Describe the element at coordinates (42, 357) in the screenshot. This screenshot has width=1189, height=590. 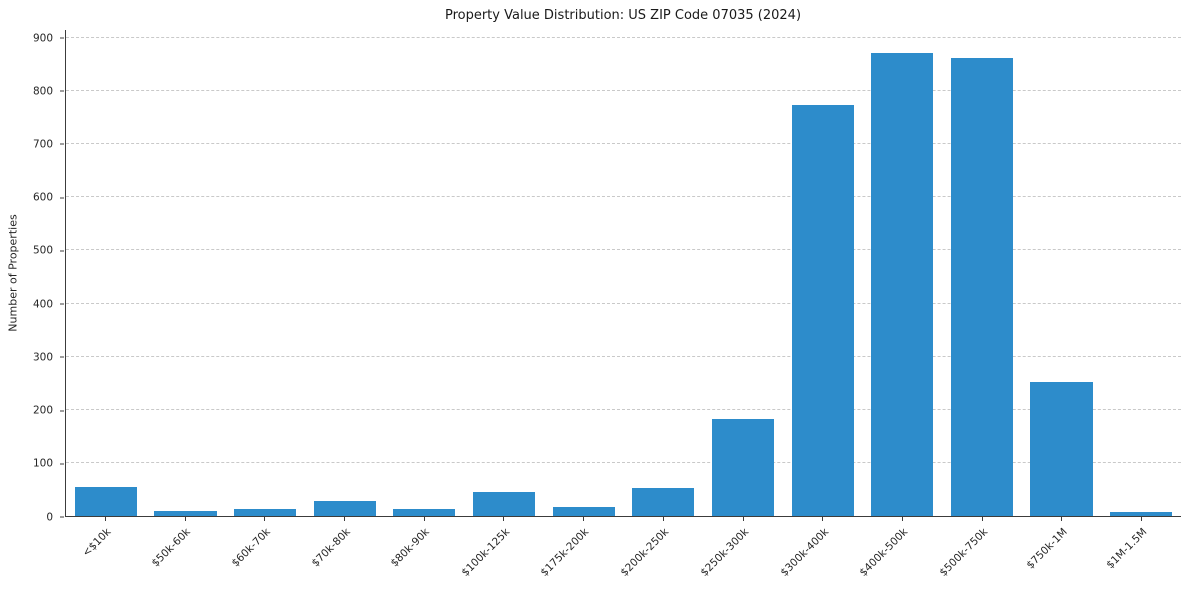
I see `y-tick-label: 300` at that location.